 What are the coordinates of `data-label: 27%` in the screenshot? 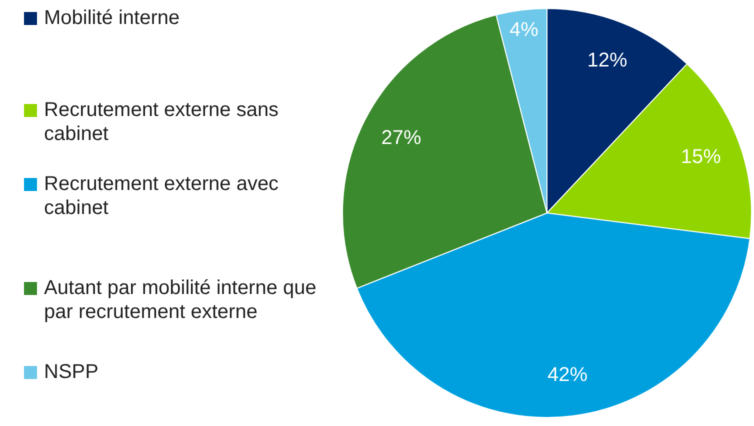 It's located at (401, 138).